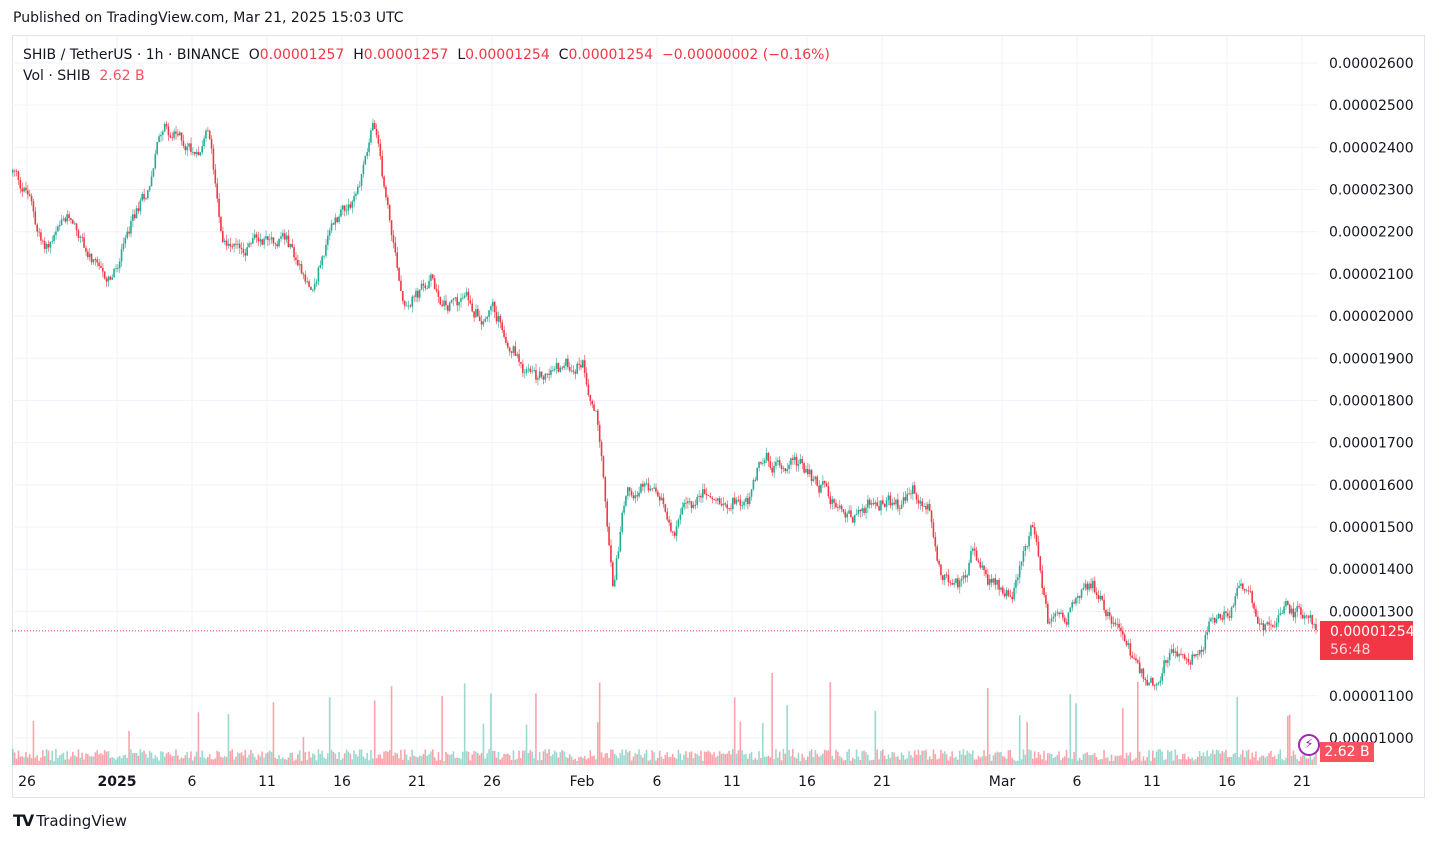  What do you see at coordinates (1309, 745) in the screenshot?
I see `lightning-icon: ⚡` at bounding box center [1309, 745].